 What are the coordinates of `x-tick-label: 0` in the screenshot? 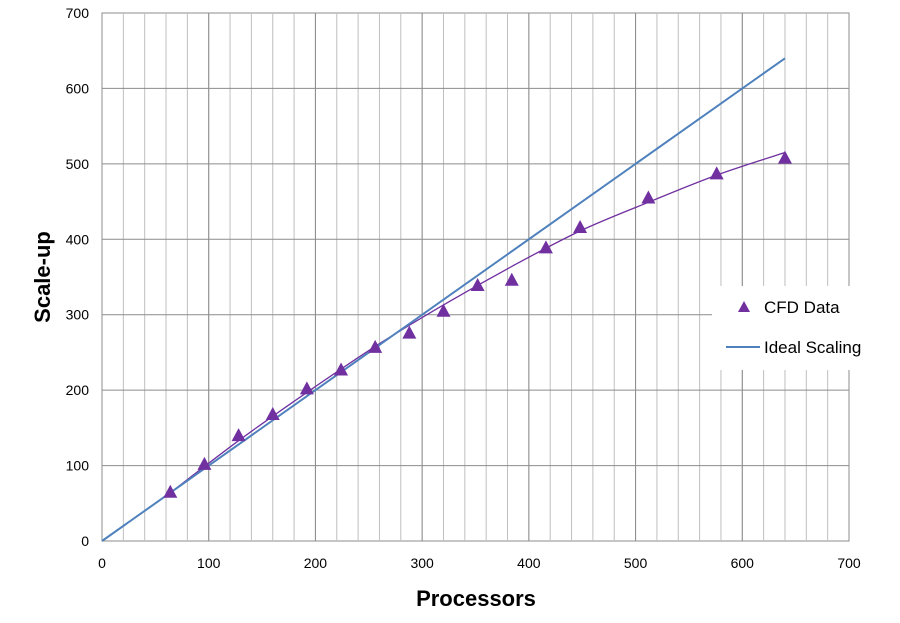 It's located at (102, 563).